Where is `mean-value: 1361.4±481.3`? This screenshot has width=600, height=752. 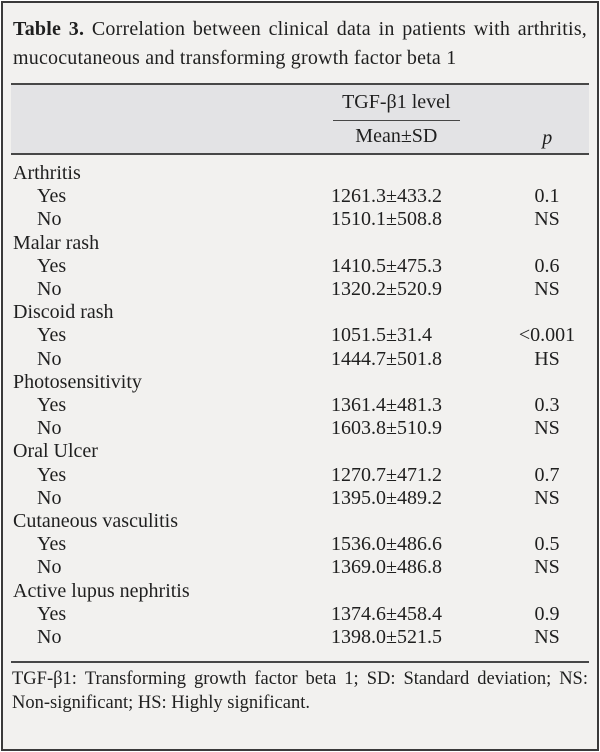
mean-value: 1361.4±481.3 is located at coordinates (386, 405).